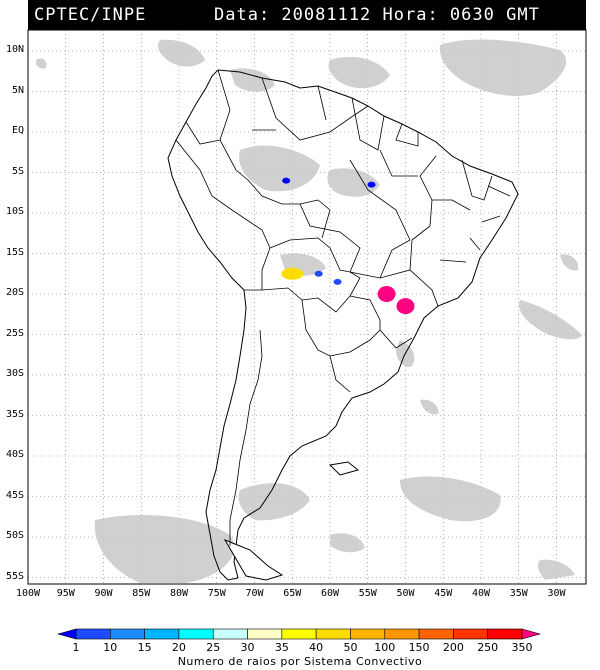 The height and width of the screenshot is (670, 600). Describe the element at coordinates (316, 647) in the screenshot. I see `legend-value-label: 40` at that location.